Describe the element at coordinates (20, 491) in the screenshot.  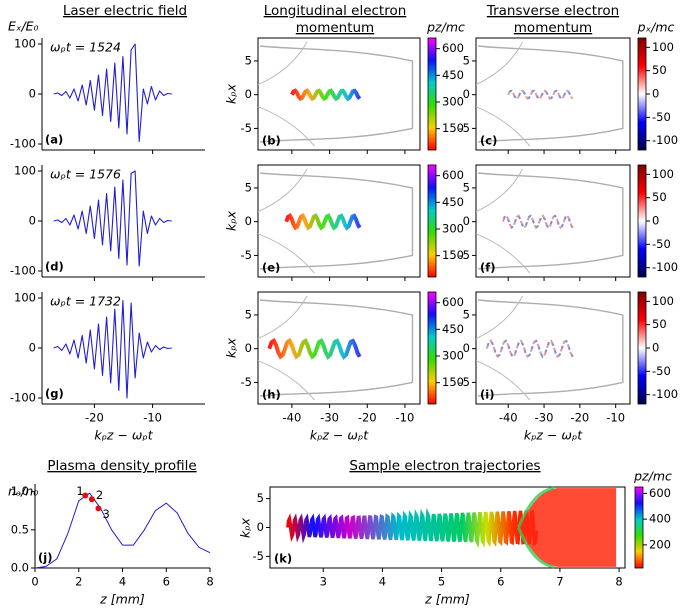
I see `y-tick-label: 1.0` at that location.